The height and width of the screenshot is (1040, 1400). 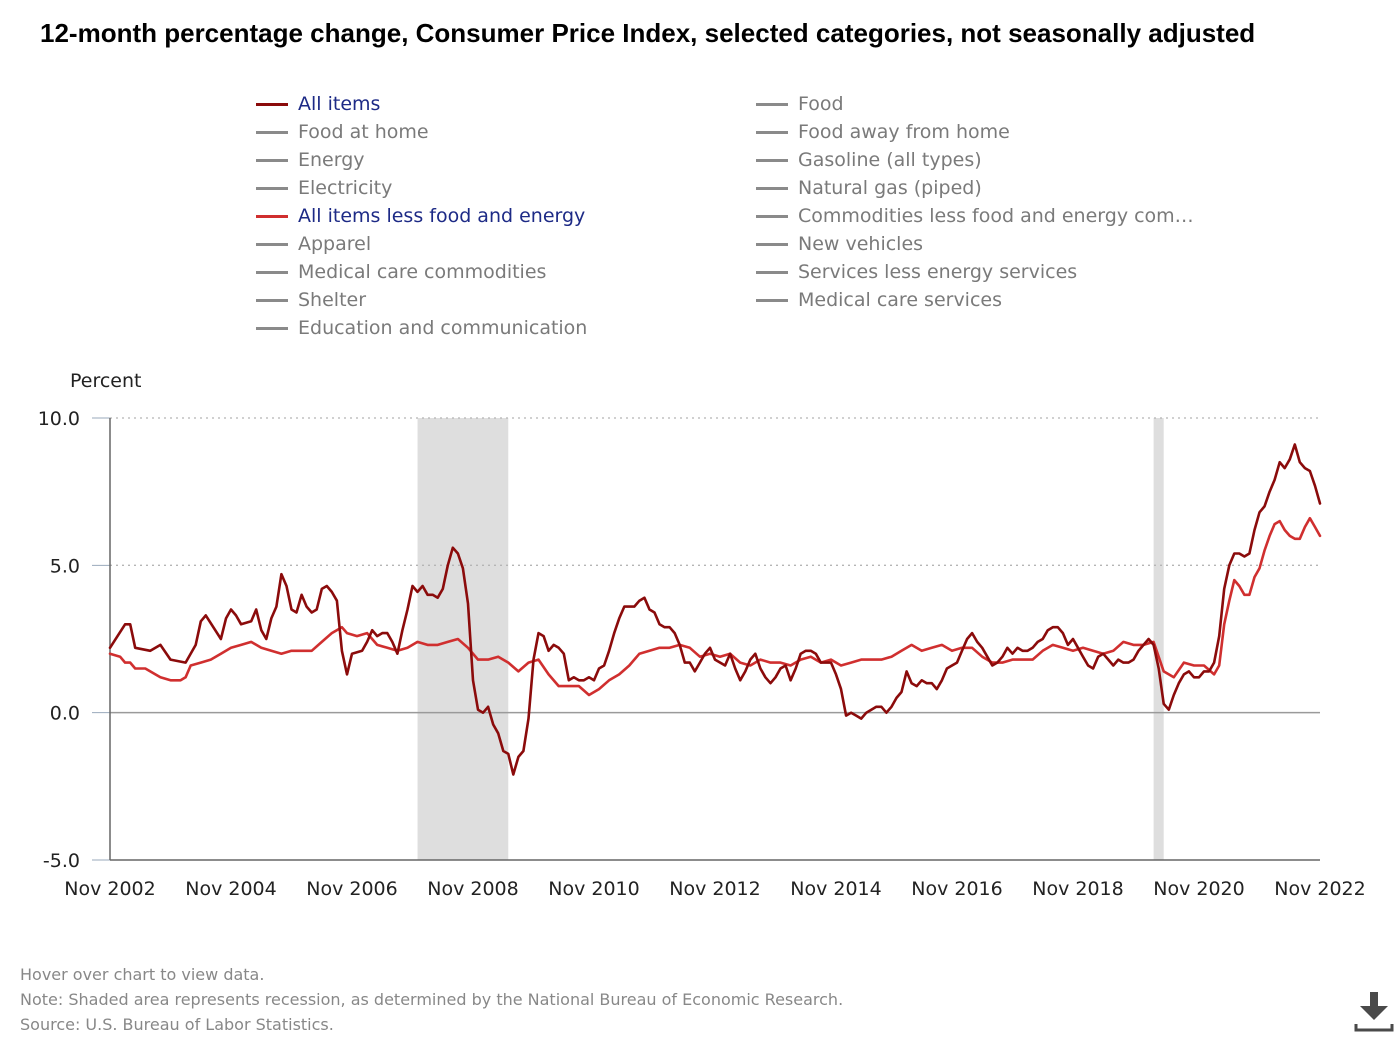 I want to click on legend-item-food-at-home: Food at home, so click(x=421, y=132).